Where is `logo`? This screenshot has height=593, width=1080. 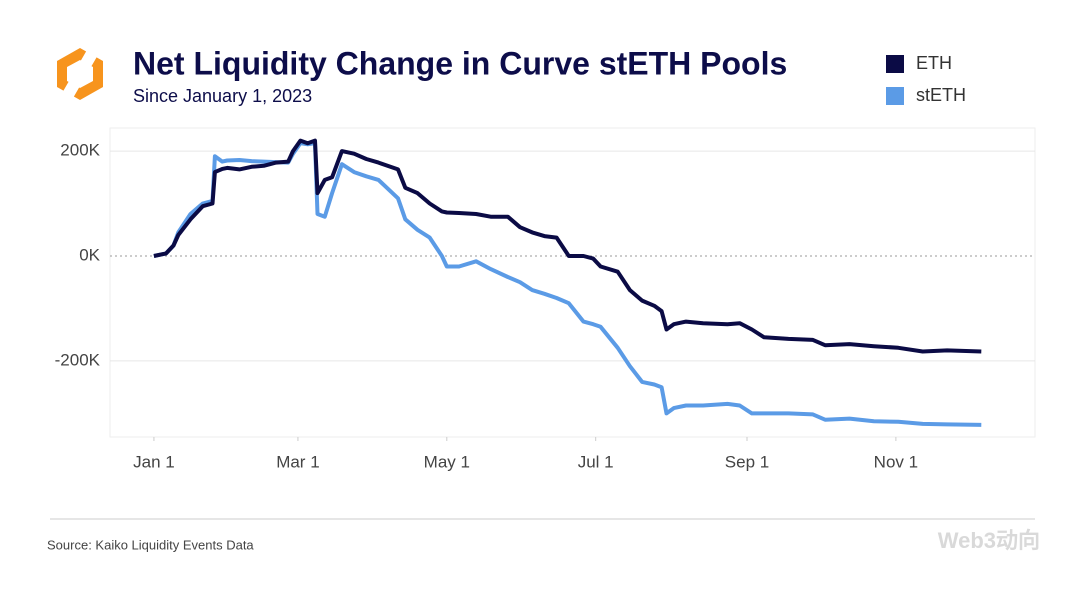 logo is located at coordinates (80, 74).